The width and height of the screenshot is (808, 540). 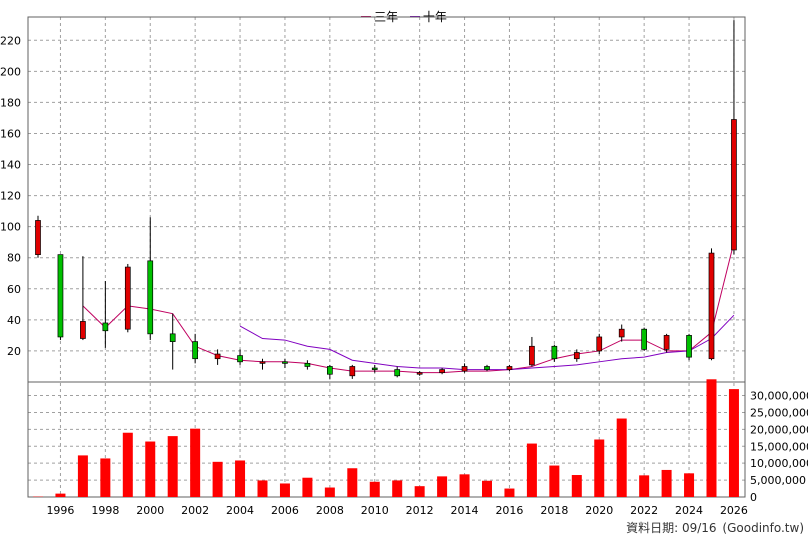 What do you see at coordinates (420, 510) in the screenshot?
I see `x-tick-label: 2012` at bounding box center [420, 510].